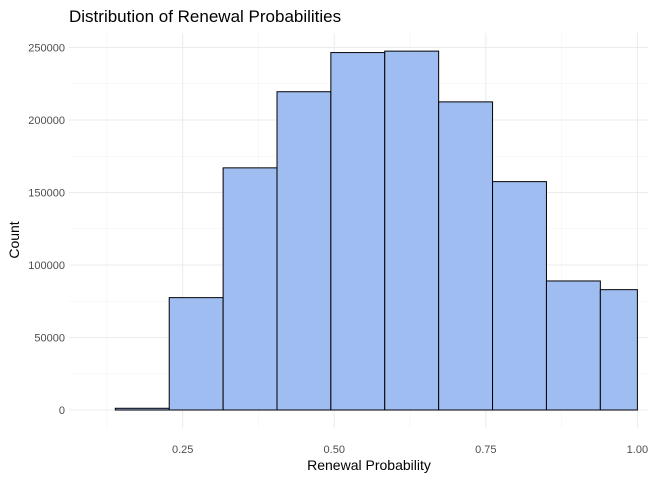  Describe the element at coordinates (205, 16) in the screenshot. I see `chart-title: Distribution of Renewal Probabilities` at that location.